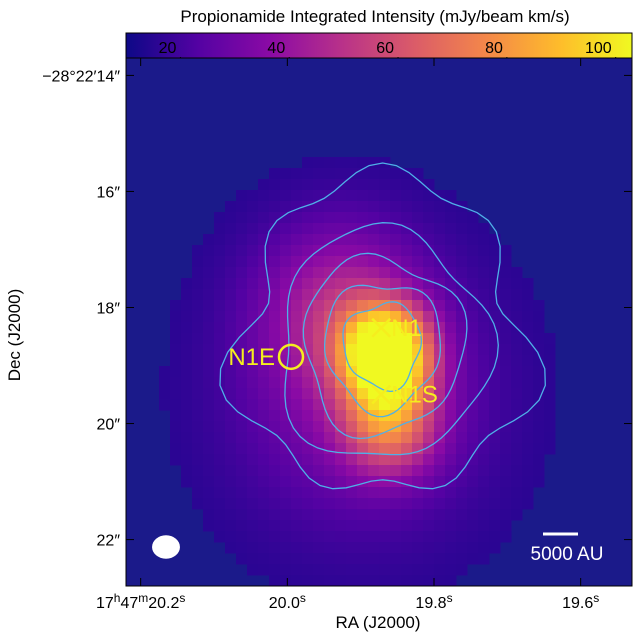 The width and height of the screenshot is (640, 640). Describe the element at coordinates (347, 601) in the screenshot. I see `x-tick-labels: 17h47m20.2s 20.0s 19.8s 19.6s` at that location.